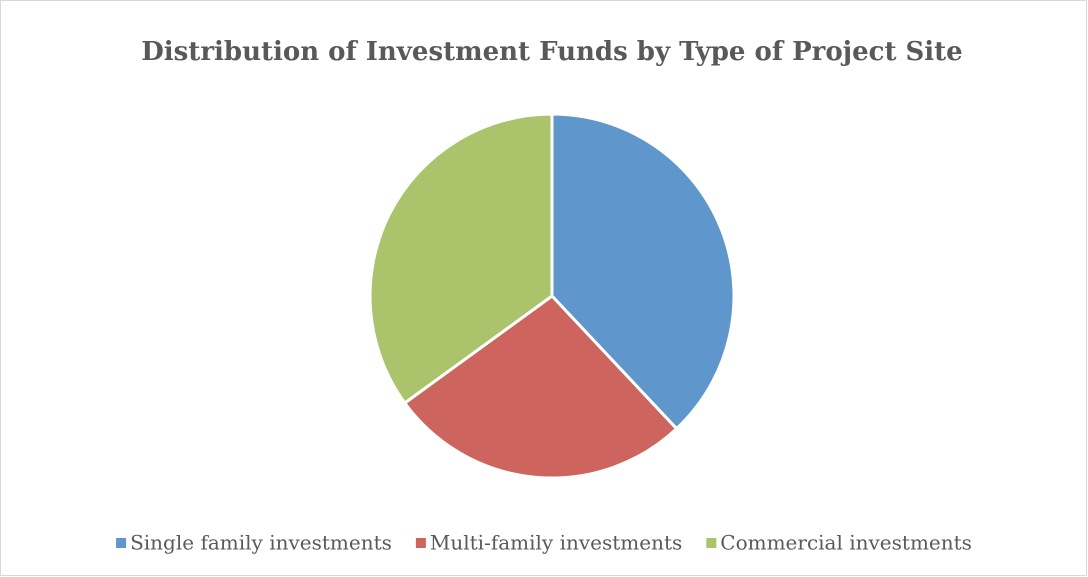  What do you see at coordinates (556, 543) in the screenshot?
I see `legend-label: Multi-family investments` at bounding box center [556, 543].